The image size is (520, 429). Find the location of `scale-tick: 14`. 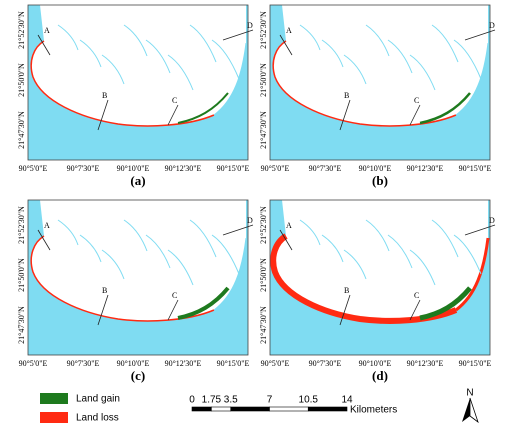

scale-tick: 14 is located at coordinates (347, 400).